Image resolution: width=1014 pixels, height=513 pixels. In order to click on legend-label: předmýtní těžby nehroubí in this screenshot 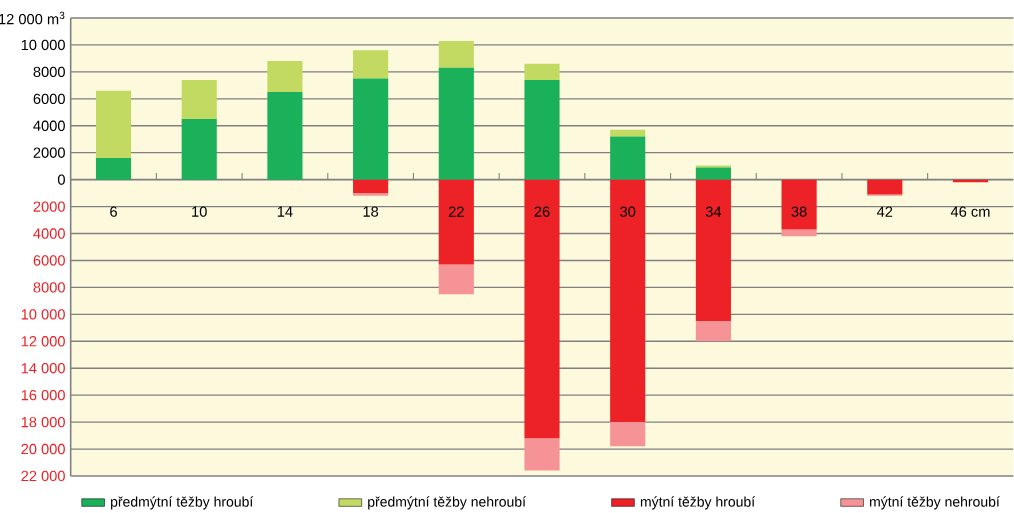, I will do `click(447, 503)`.